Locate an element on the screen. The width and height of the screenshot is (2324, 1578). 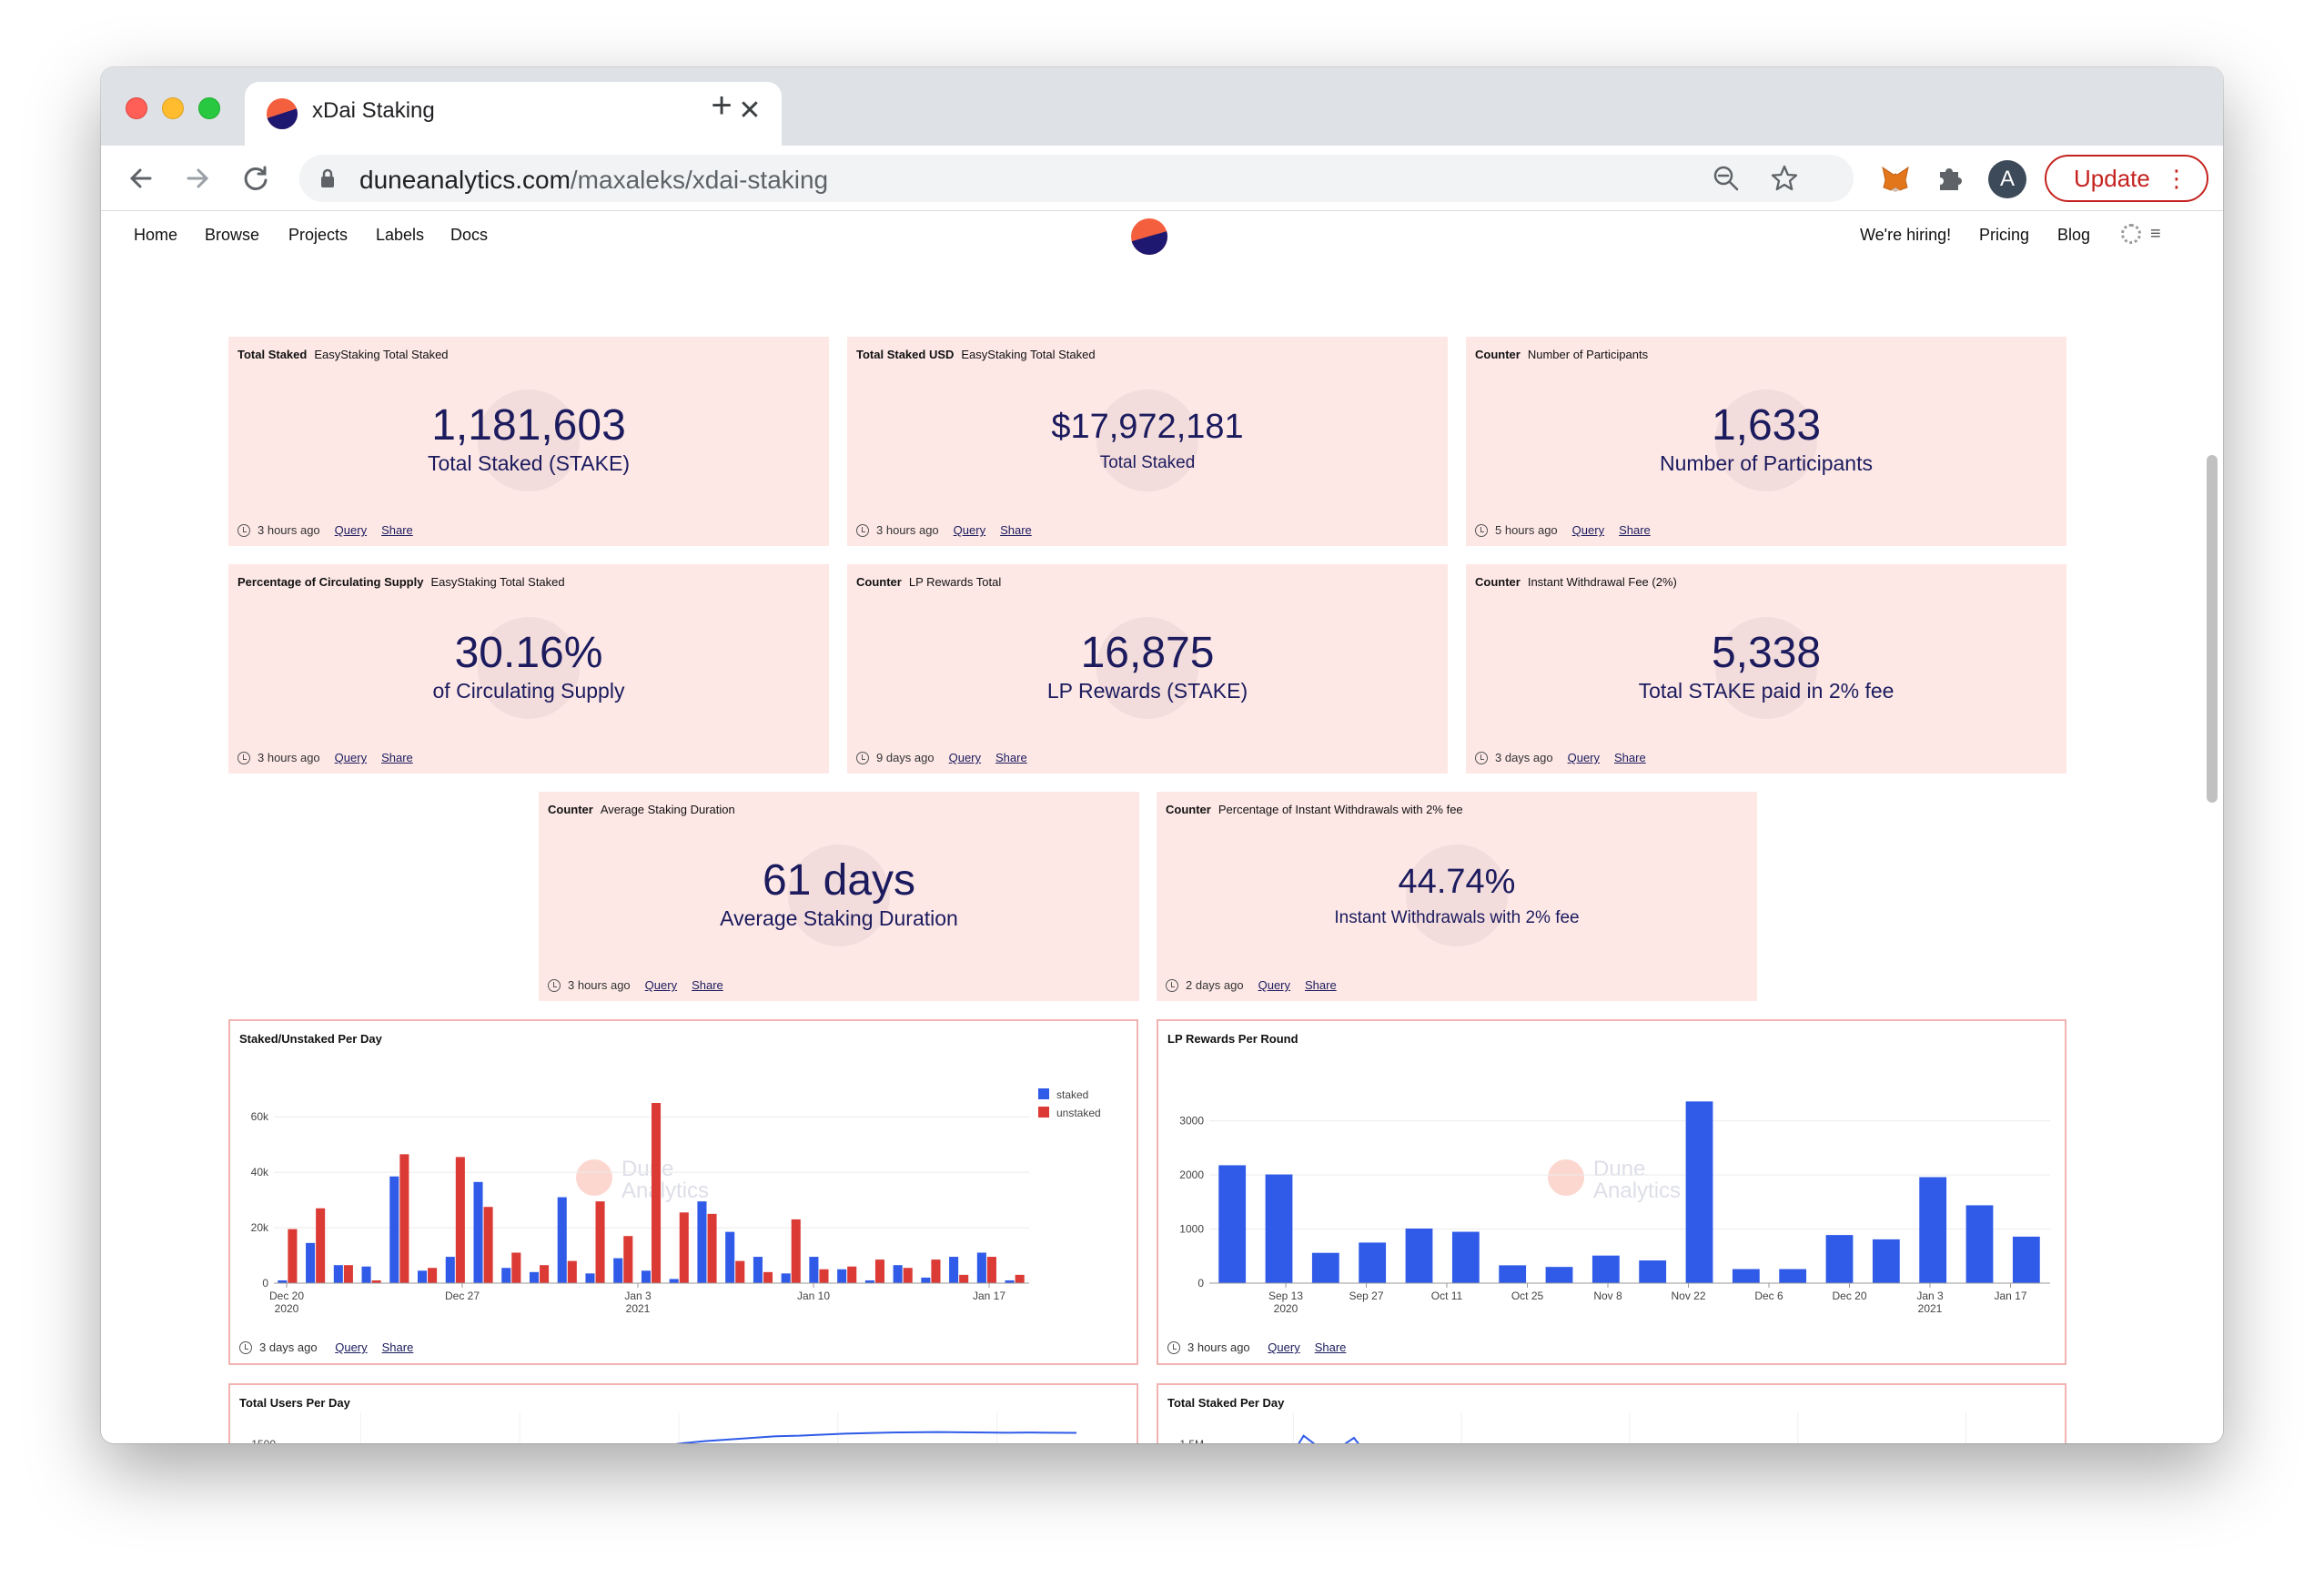
nav-labels: Labels is located at coordinates (400, 235).